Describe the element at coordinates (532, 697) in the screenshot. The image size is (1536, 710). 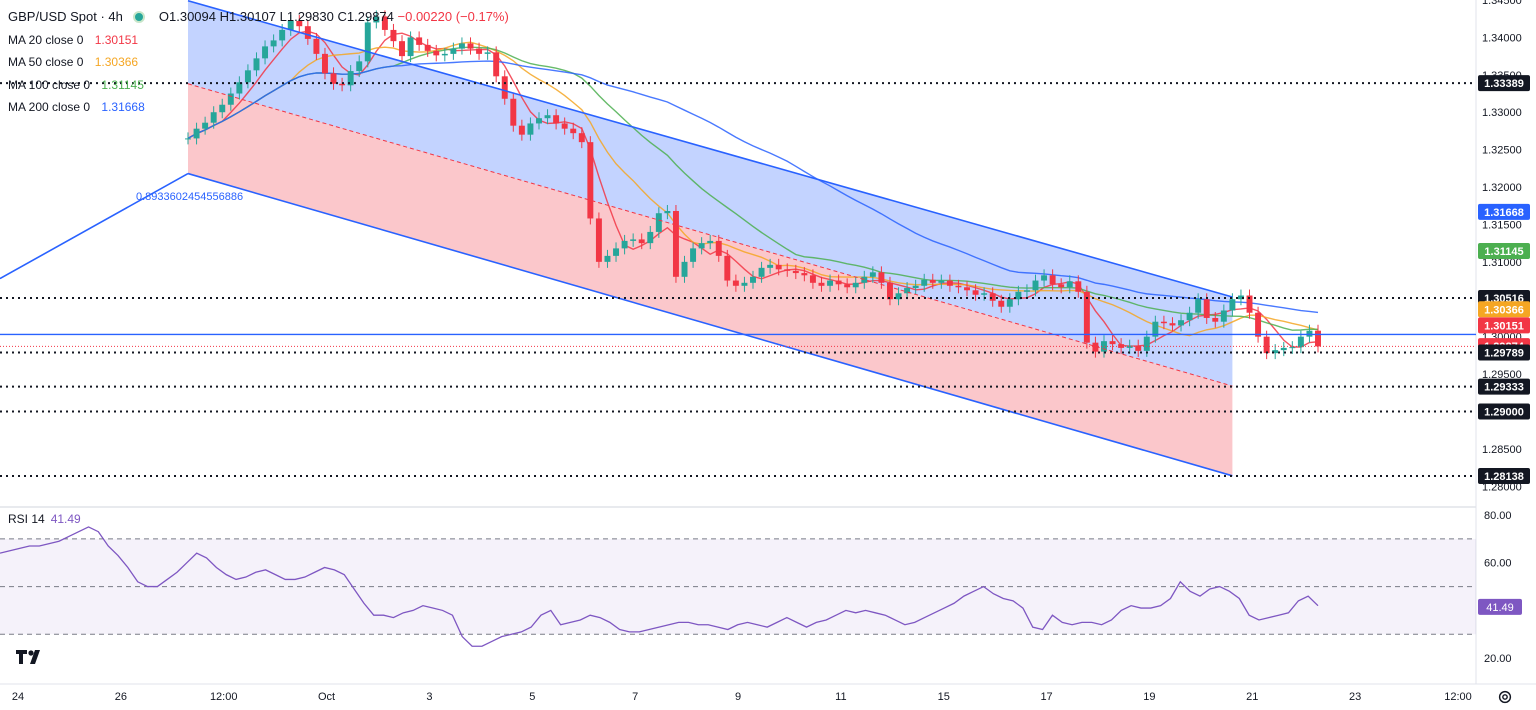
I see `time-tick-label: 5` at that location.